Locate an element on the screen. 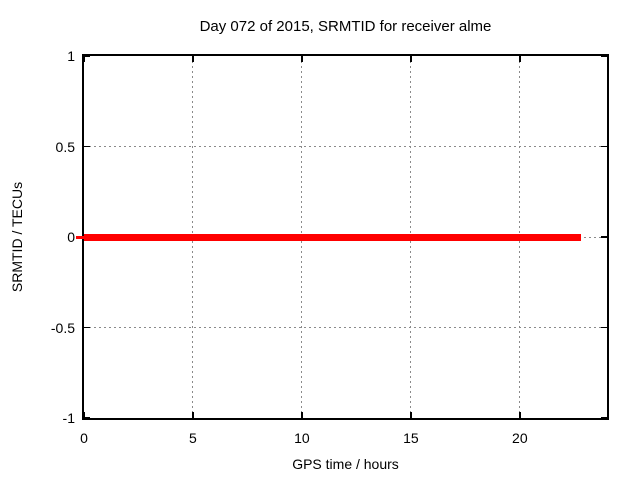  x-tick-label: 5 is located at coordinates (193, 438).